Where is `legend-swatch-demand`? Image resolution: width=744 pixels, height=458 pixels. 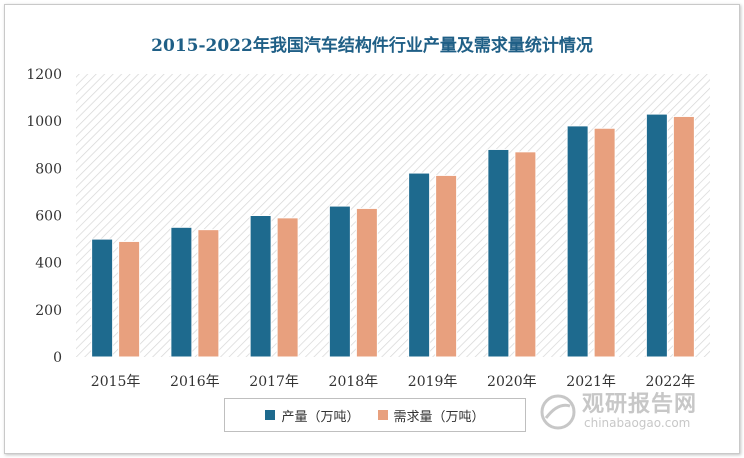 legend-swatch-demand is located at coordinates (382, 415).